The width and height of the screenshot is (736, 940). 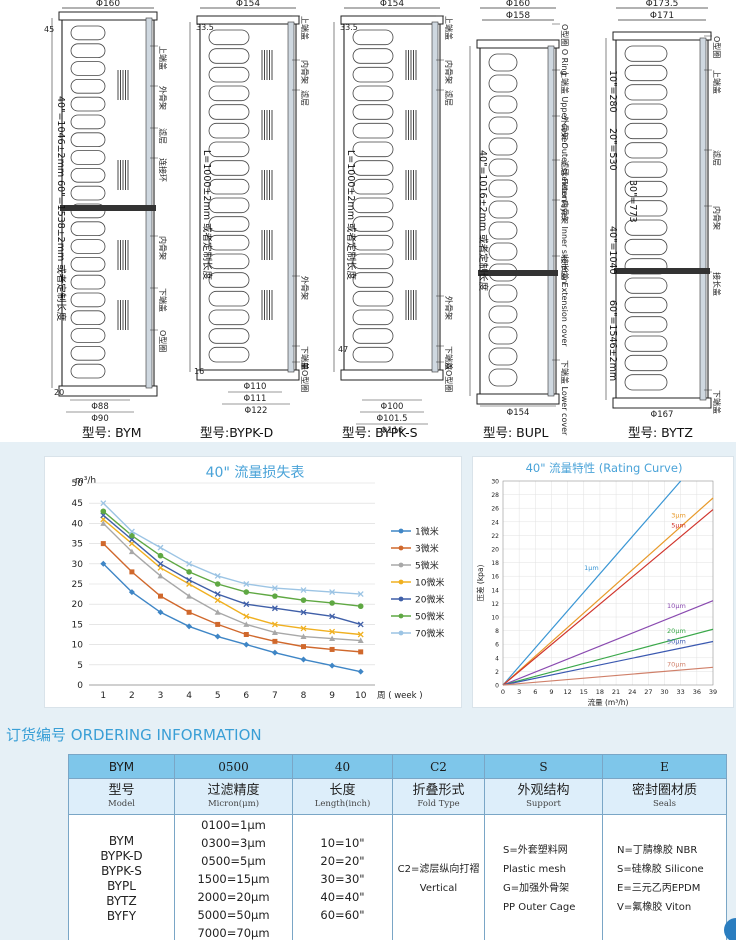 I want to click on chart-title: 40" 流量特性 (Rating Curve), so click(x=604, y=468).